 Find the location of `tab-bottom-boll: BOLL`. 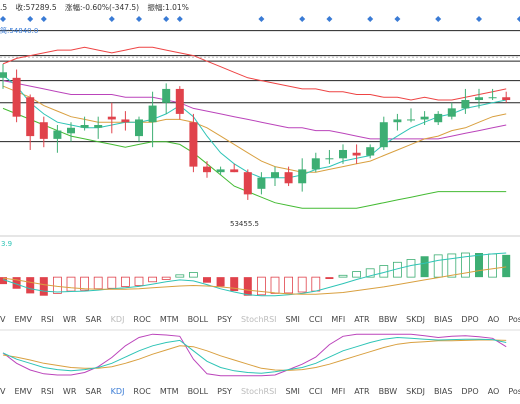

tab-bottom-boll: BOLL is located at coordinates (198, 391).